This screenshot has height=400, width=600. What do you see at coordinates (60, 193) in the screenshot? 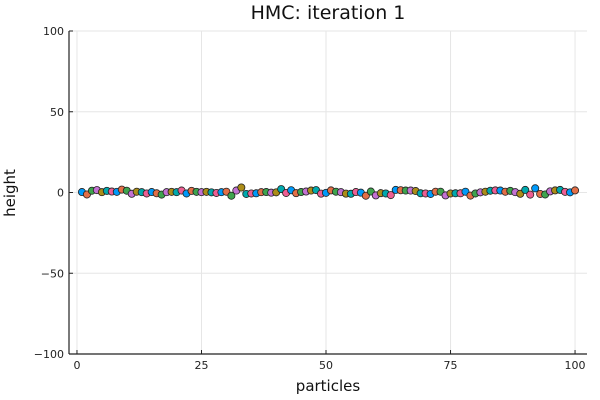
I see `y-tick-label-2: 0` at bounding box center [60, 193].